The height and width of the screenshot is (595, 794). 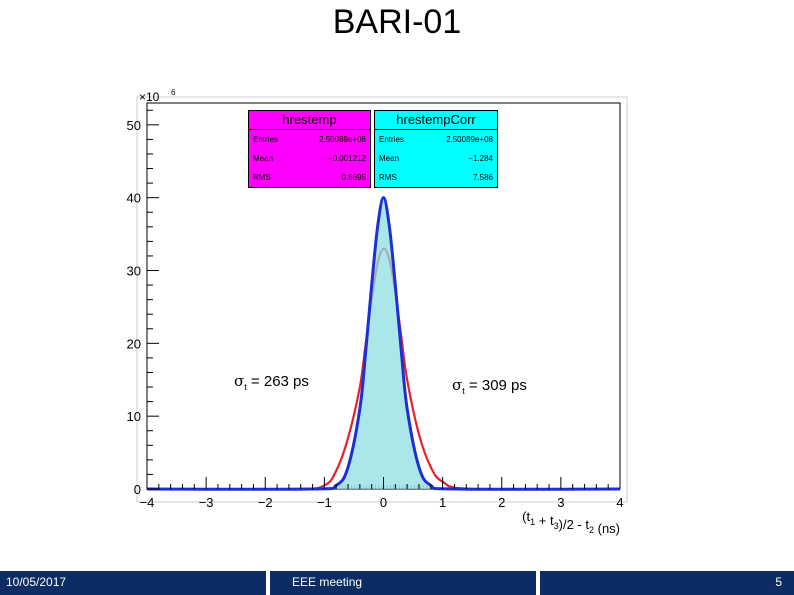 I want to click on footer-date: 10/05/2017, so click(x=133, y=583).